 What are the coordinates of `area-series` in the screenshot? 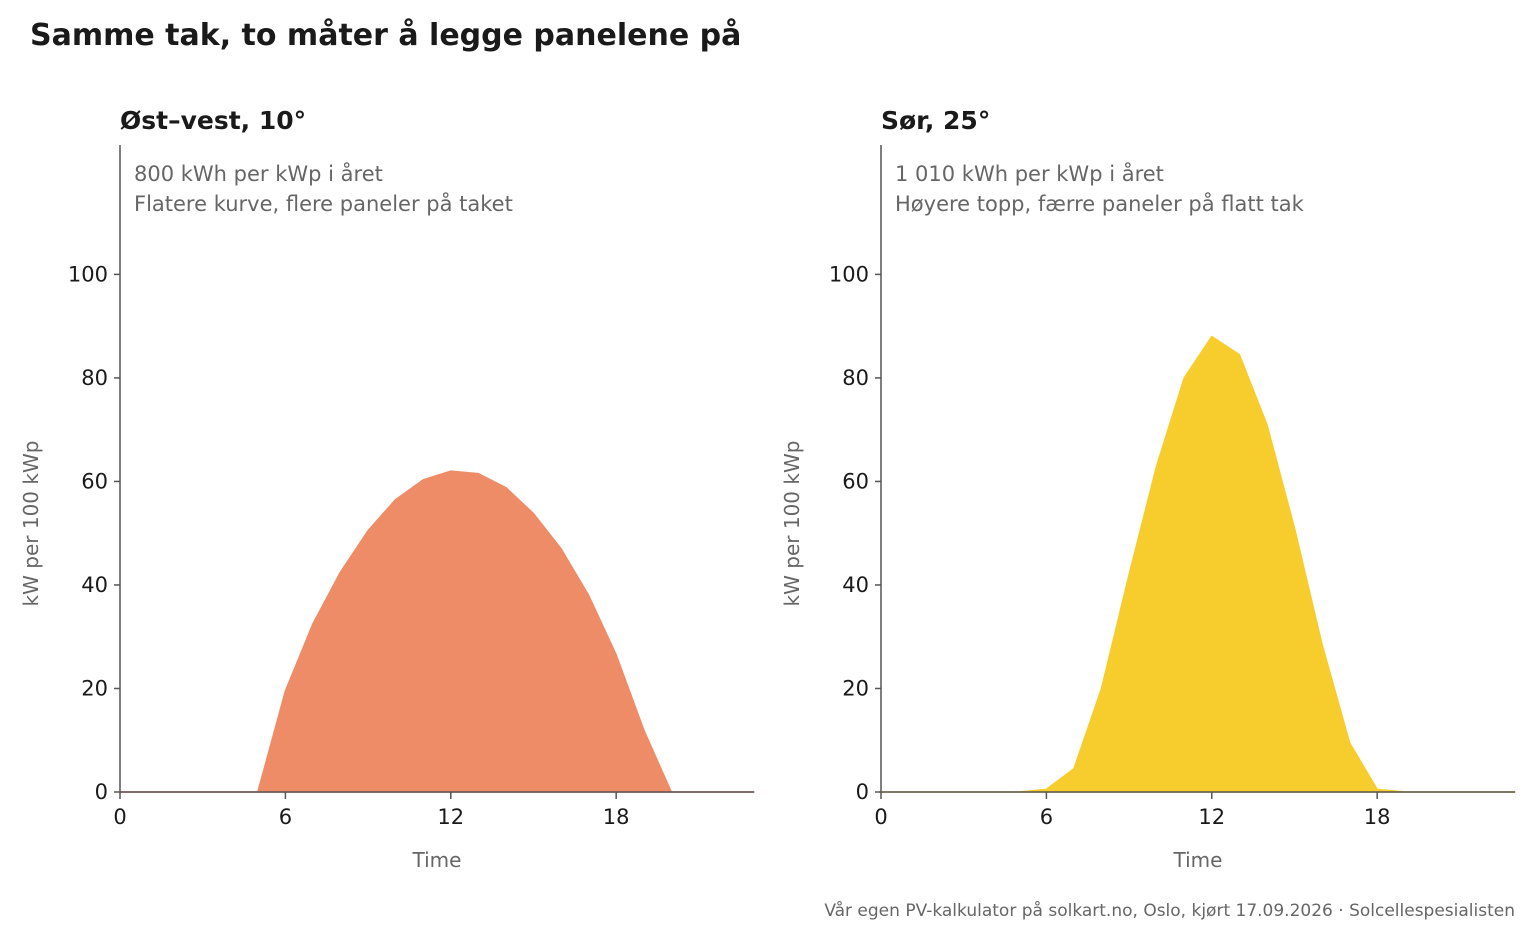 It's located at (437, 631).